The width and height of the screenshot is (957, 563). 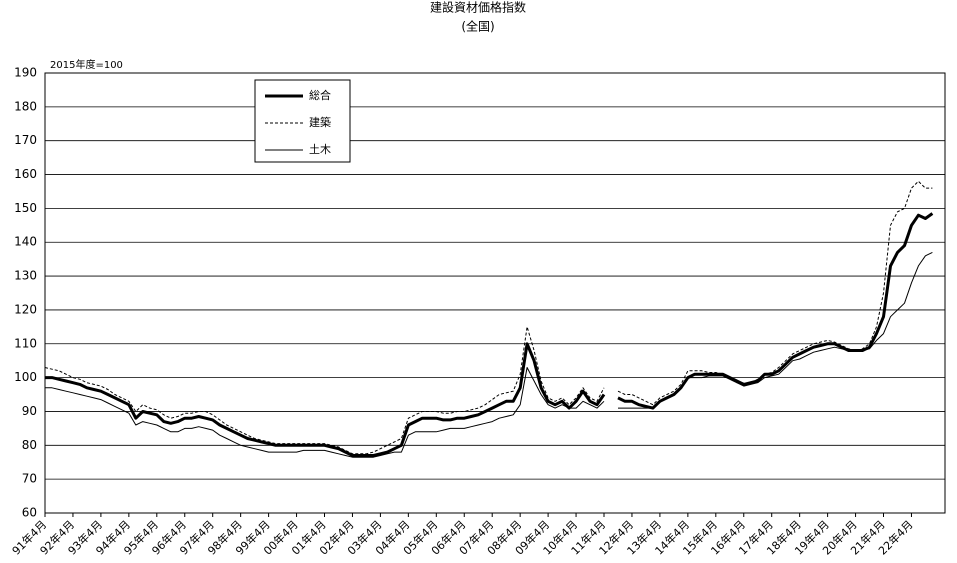 I want to click on y-tick-label: 100, so click(x=25, y=377).